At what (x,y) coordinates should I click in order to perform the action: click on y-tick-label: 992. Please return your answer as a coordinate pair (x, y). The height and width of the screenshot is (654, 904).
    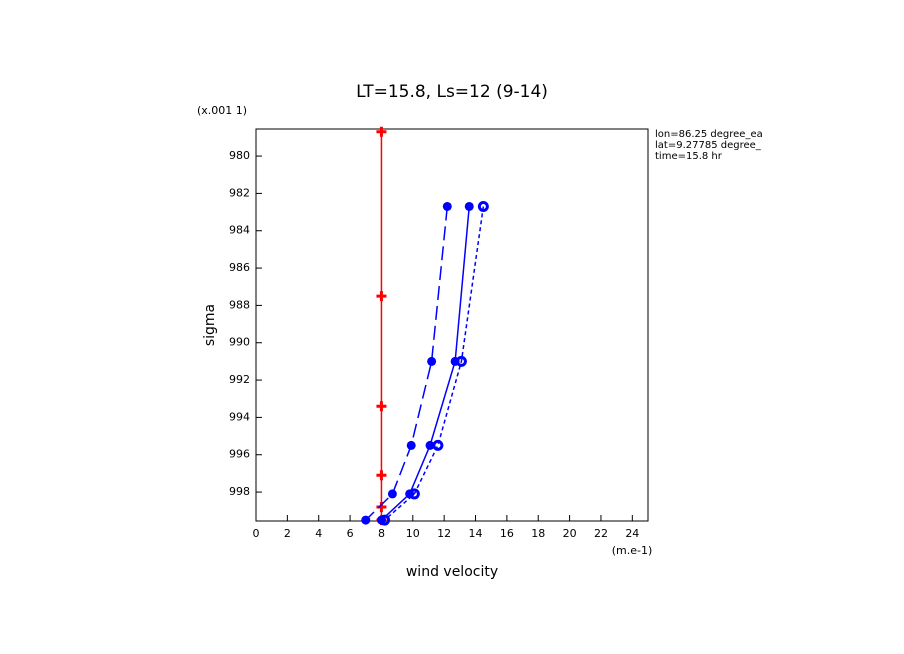
    Looking at the image, I should click on (239, 379).